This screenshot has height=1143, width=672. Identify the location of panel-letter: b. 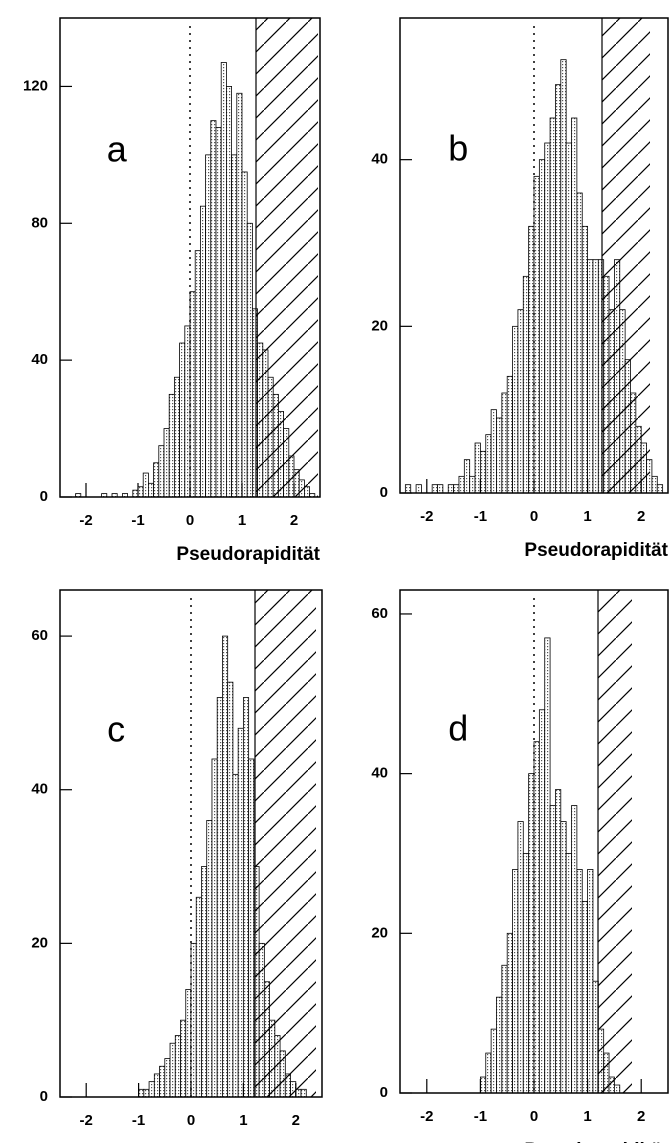
(458, 148).